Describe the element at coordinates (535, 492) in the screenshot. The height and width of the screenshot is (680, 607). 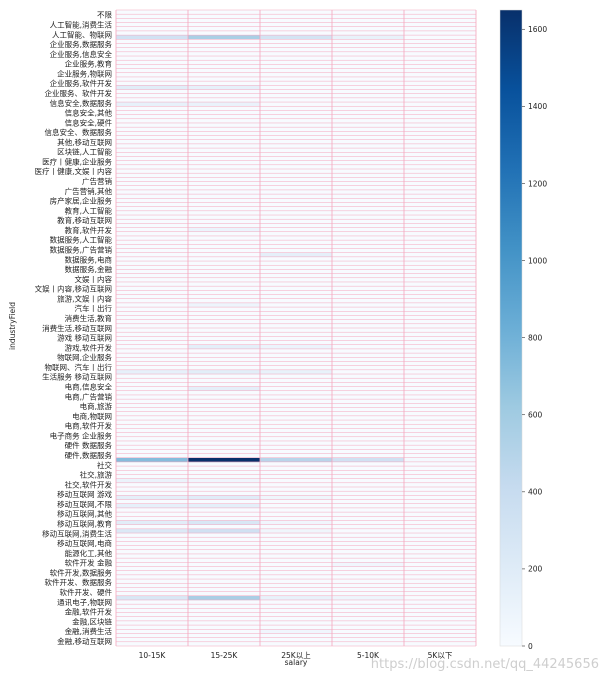
I see `colorbar-tick-label: 400` at that location.